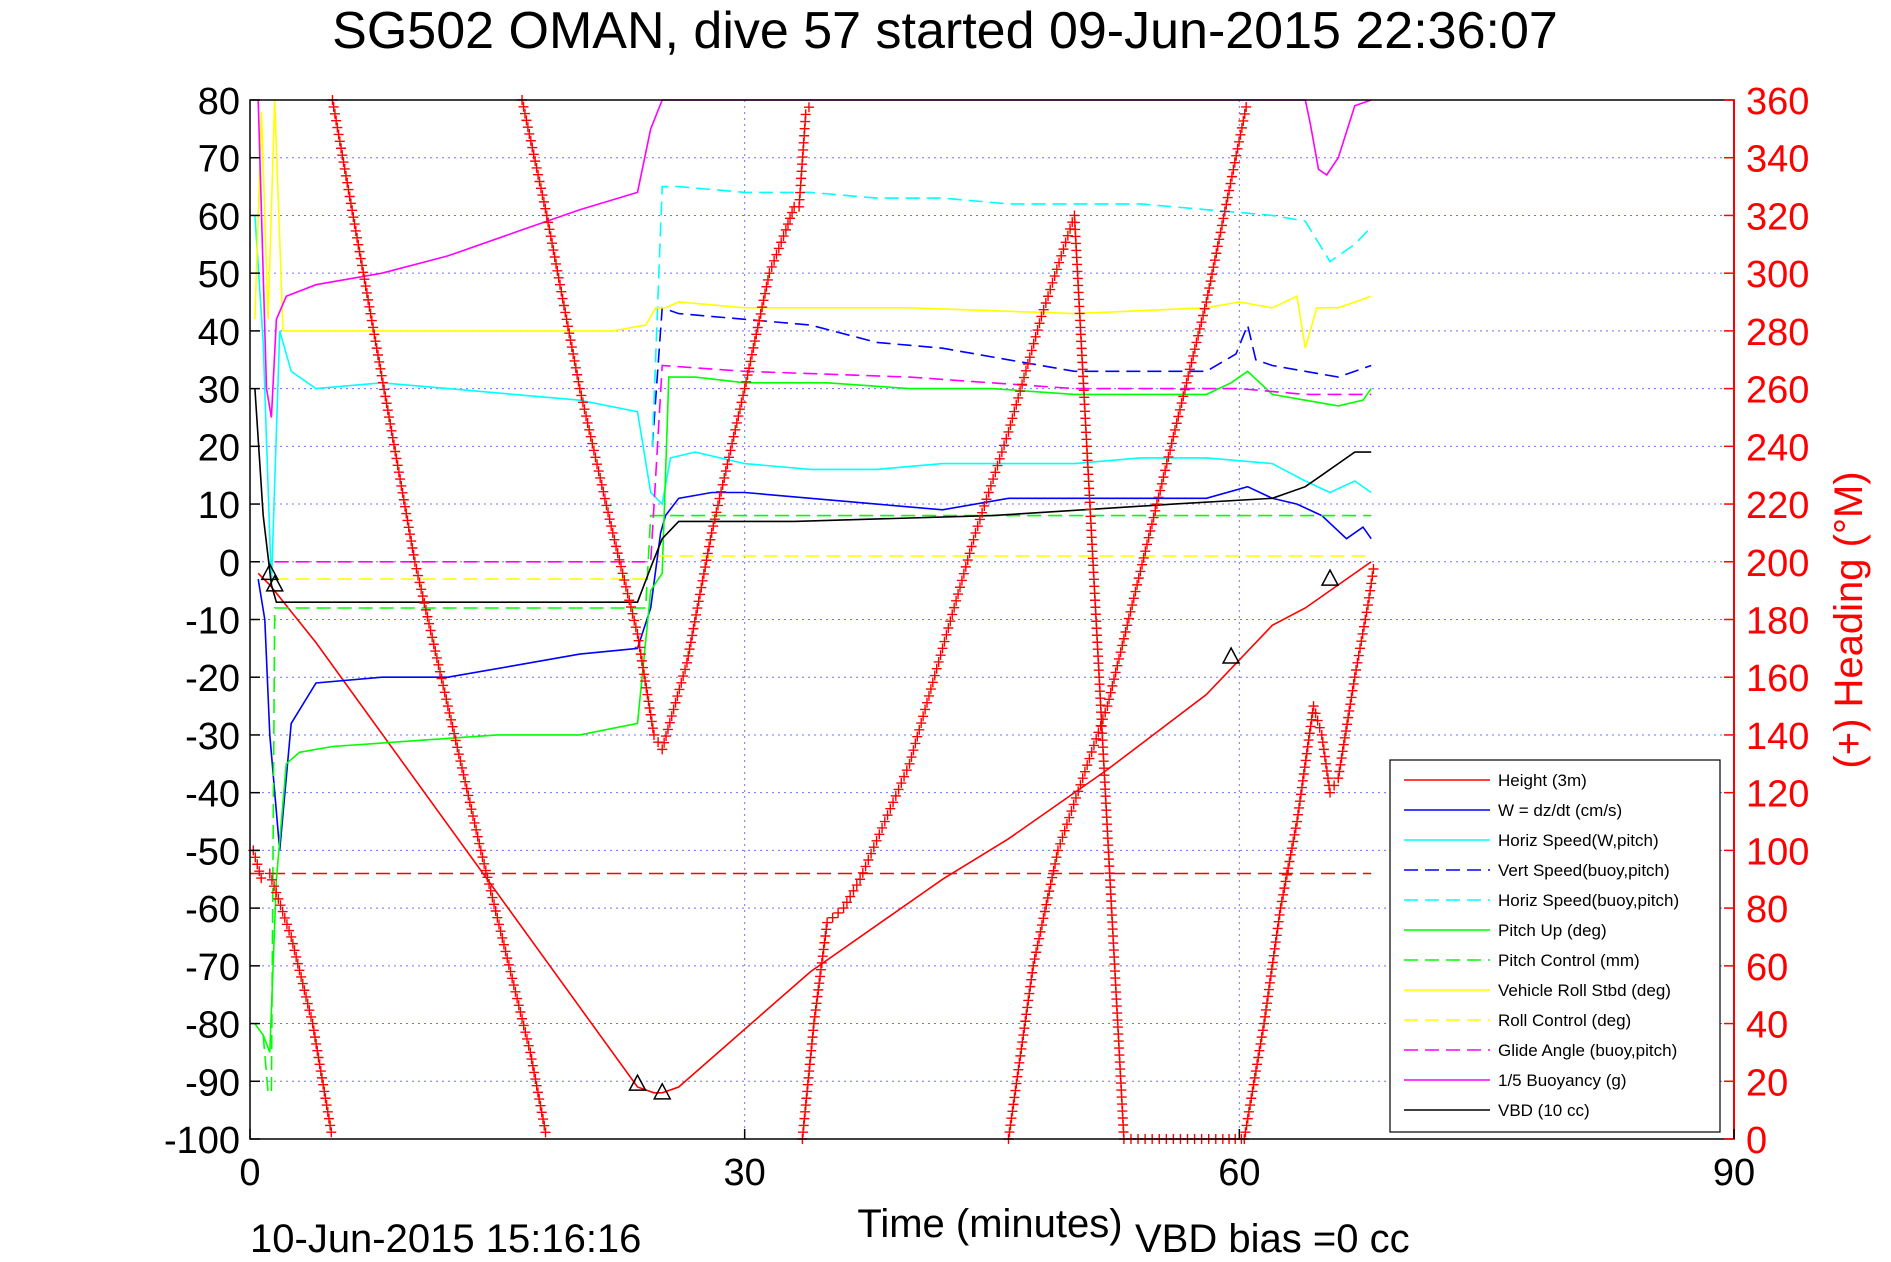  Describe the element at coordinates (212, 910) in the screenshot. I see `y-tick-label-14: -60` at that location.